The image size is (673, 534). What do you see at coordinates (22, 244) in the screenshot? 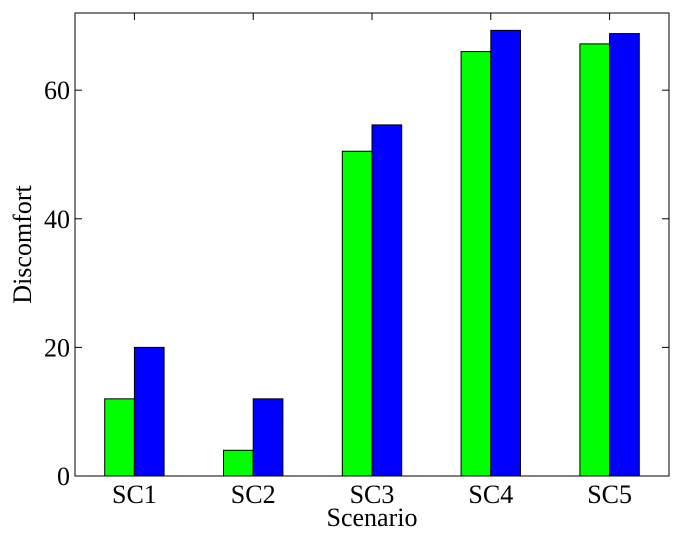
I see `y-axis-title: Discomfort` at bounding box center [22, 244].